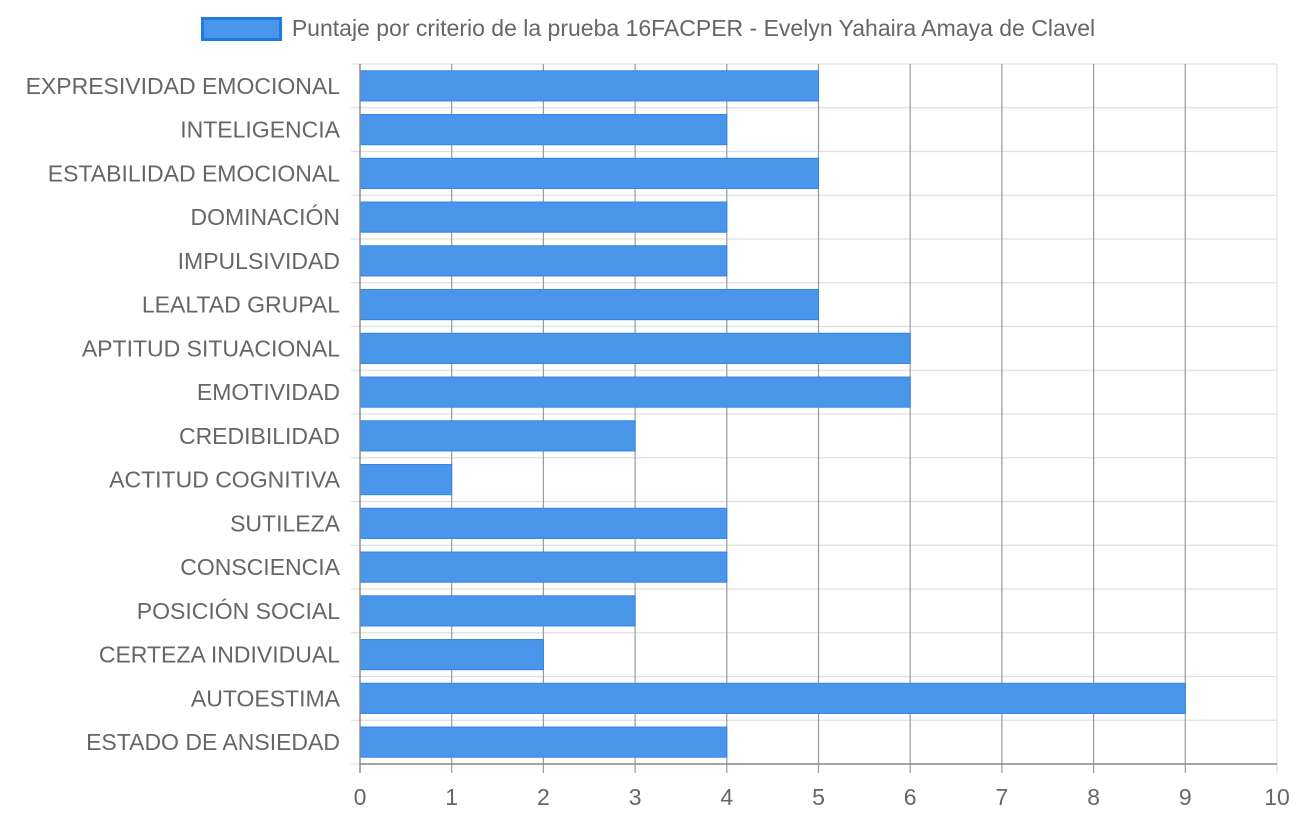  What do you see at coordinates (260, 567) in the screenshot?
I see `category-label: CONSCIENCIA` at bounding box center [260, 567].